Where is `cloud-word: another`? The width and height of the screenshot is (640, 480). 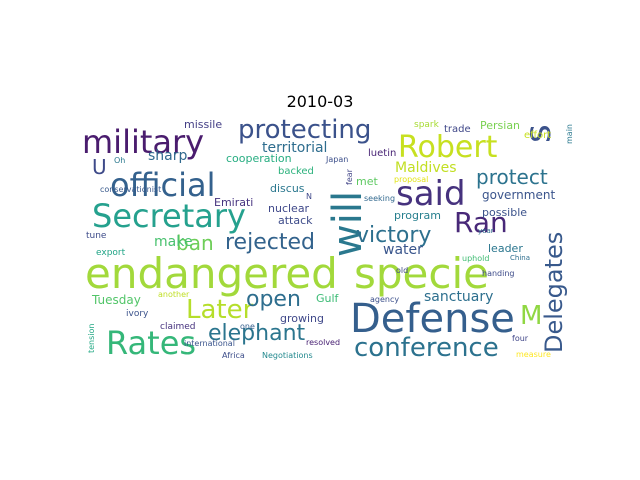 cloud-word: another is located at coordinates (174, 294).